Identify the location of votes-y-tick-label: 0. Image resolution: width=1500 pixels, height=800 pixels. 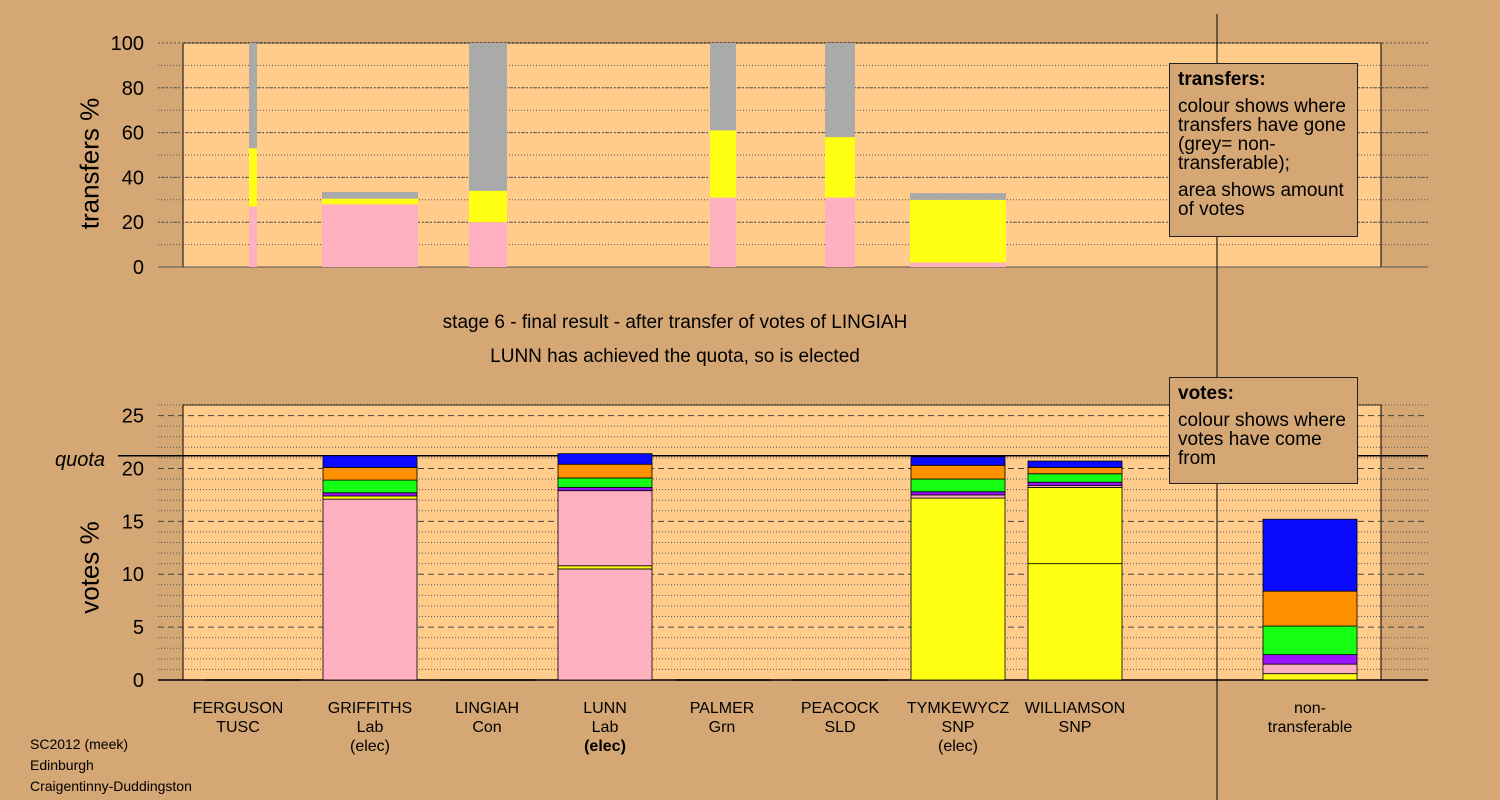
(138, 681).